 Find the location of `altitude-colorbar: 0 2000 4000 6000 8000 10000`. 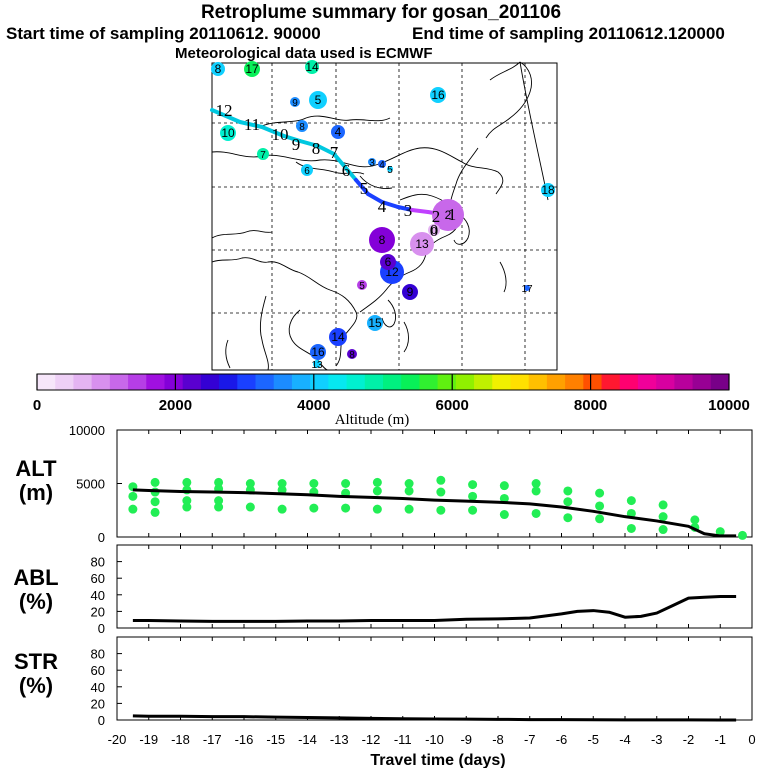

altitude-colorbar: 0 2000 4000 6000 8000 10000 is located at coordinates (391, 393).